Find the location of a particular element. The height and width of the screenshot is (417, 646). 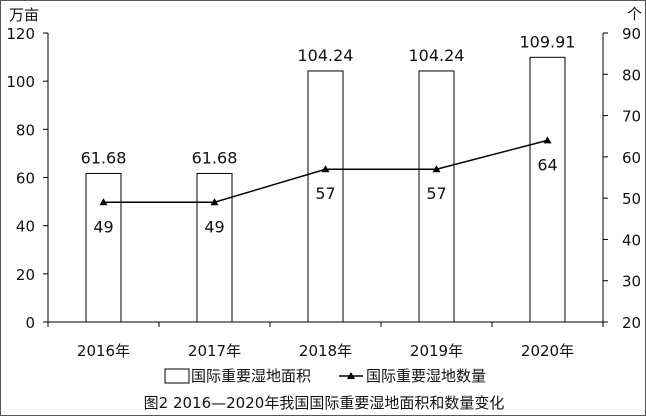

x-tick-label: 2017年 is located at coordinates (214, 351).